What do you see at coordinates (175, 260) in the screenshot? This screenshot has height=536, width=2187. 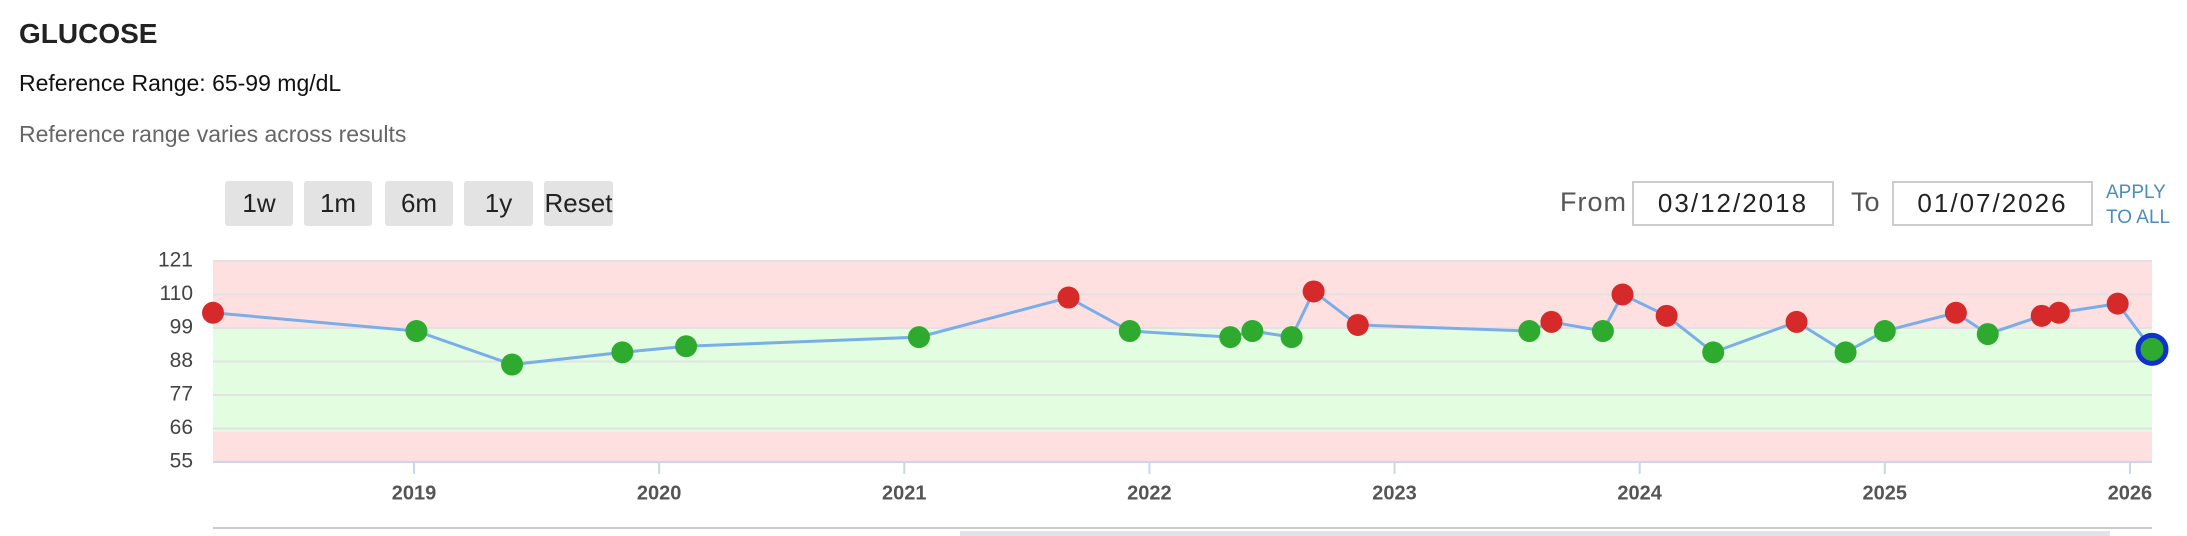 I see `y-tick-label: 121` at bounding box center [175, 260].